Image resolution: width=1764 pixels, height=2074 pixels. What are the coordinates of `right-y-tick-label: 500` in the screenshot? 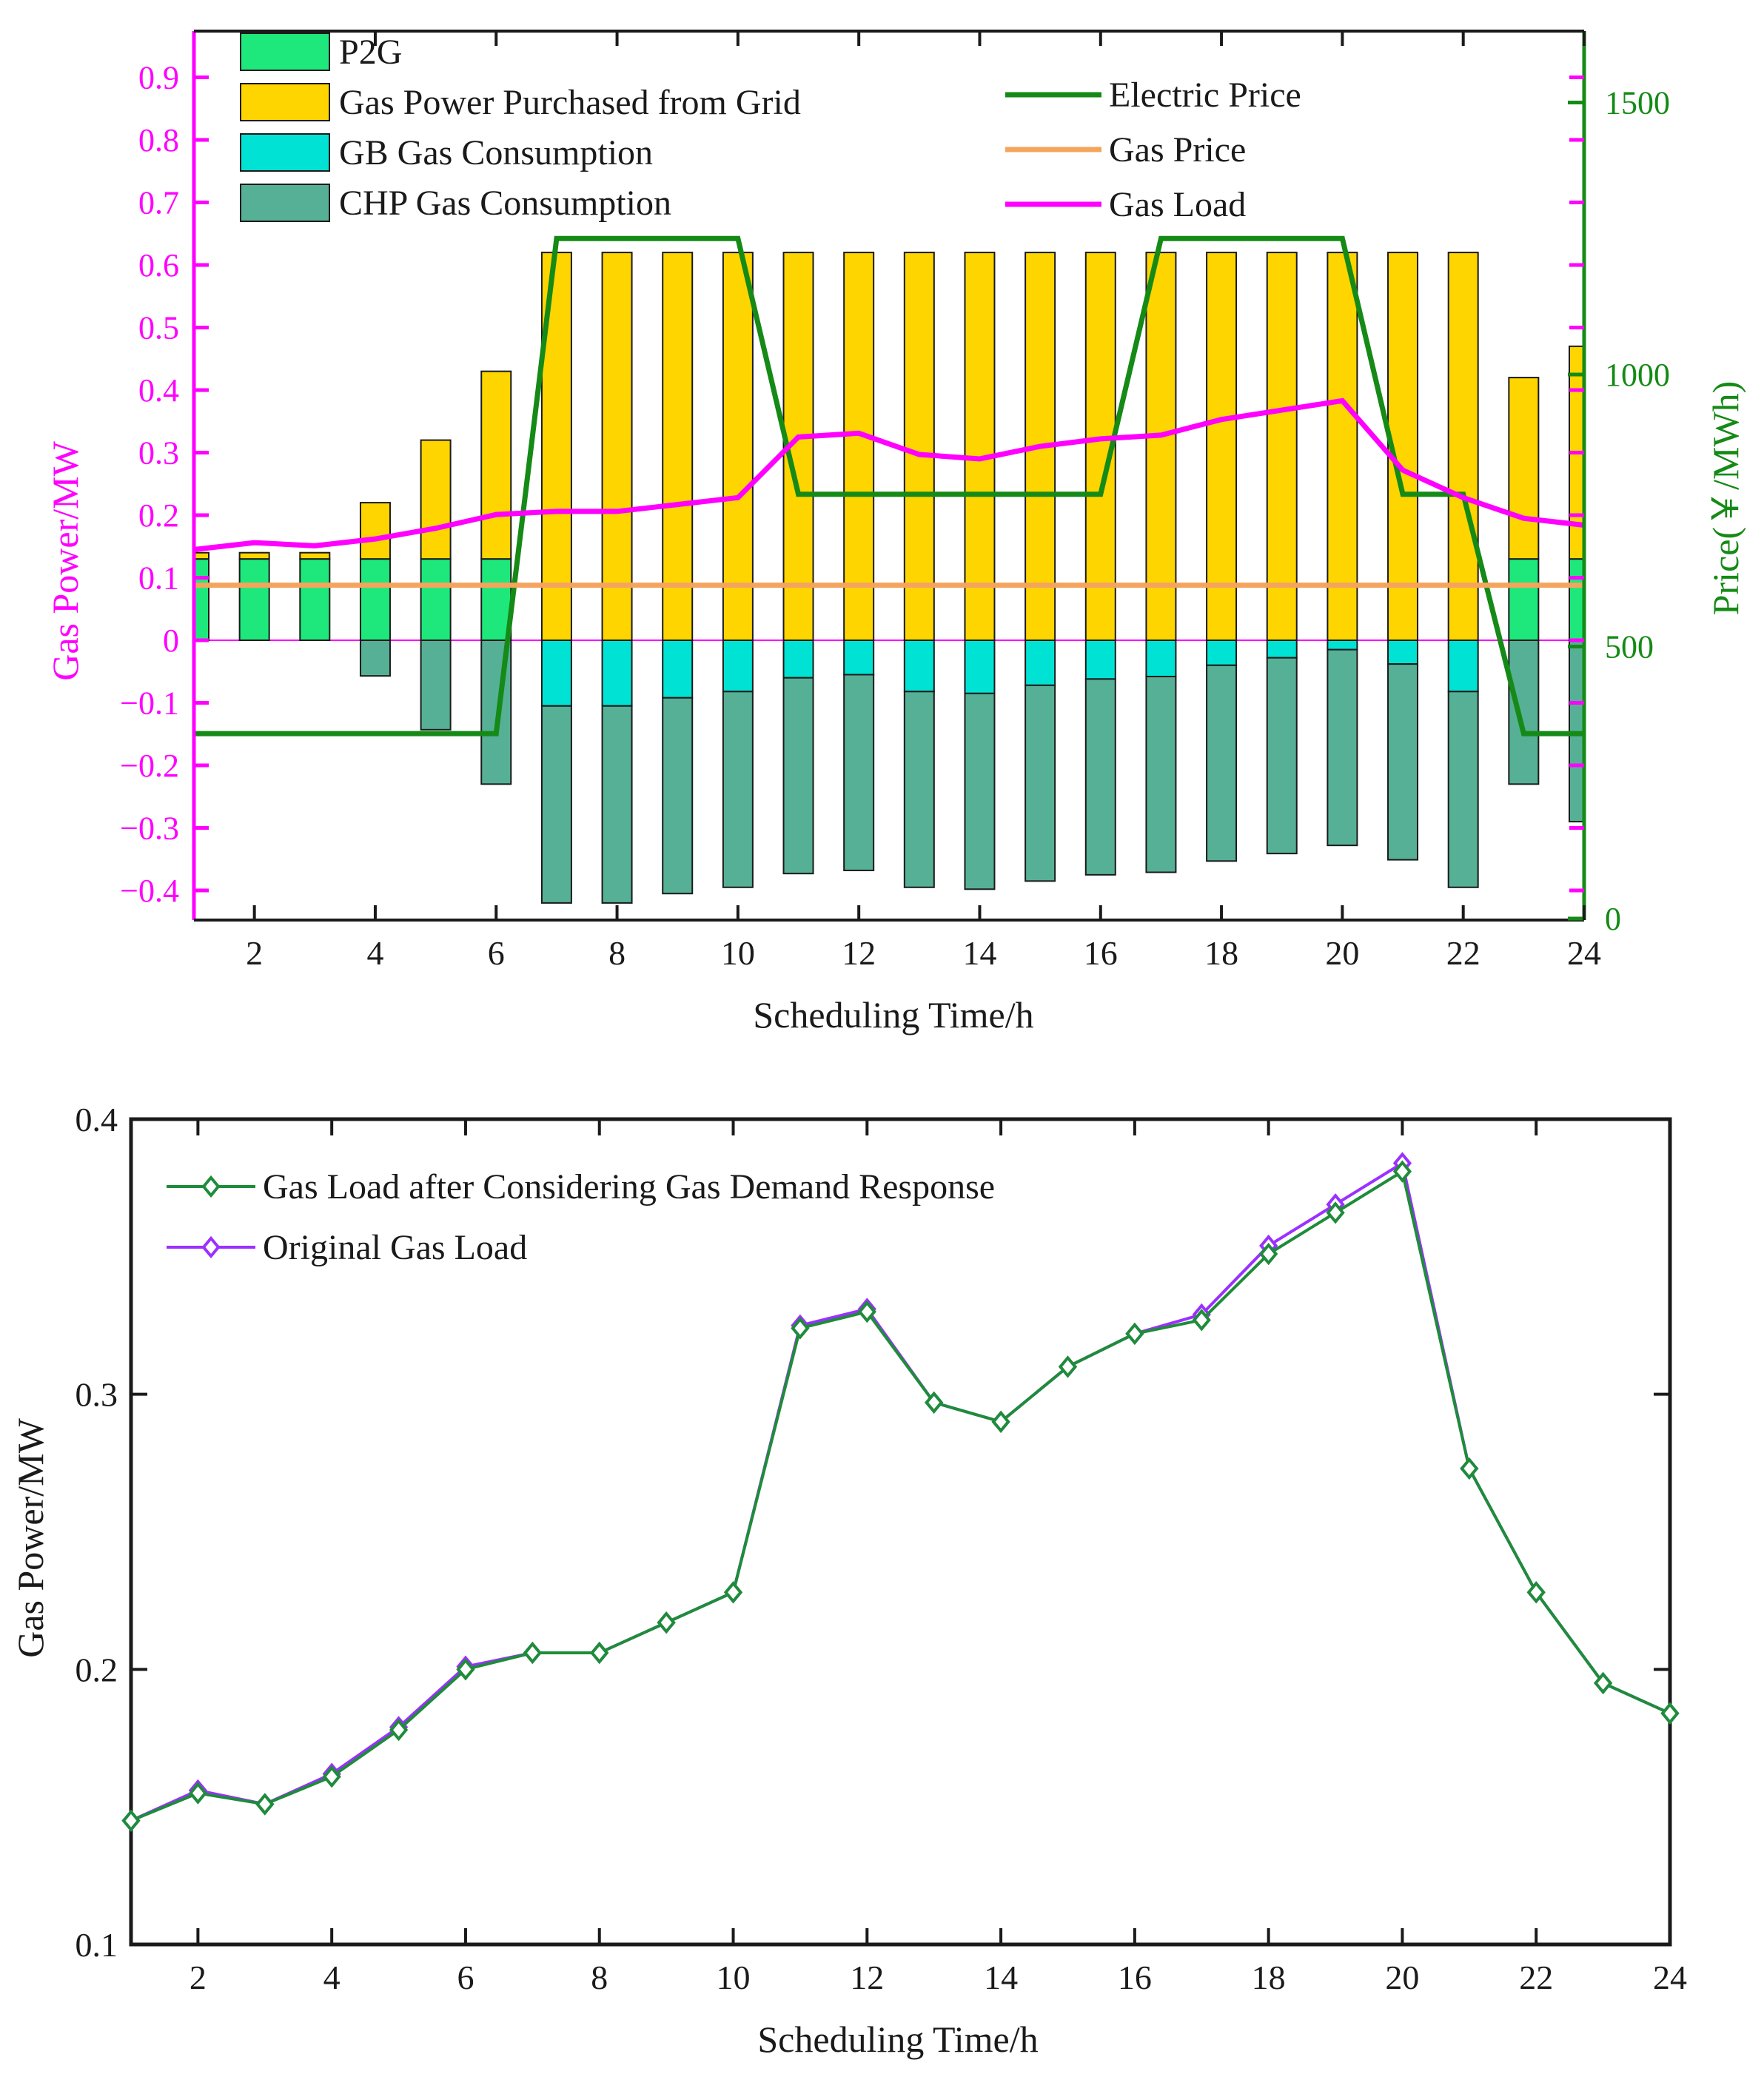 It's located at (1630, 647).